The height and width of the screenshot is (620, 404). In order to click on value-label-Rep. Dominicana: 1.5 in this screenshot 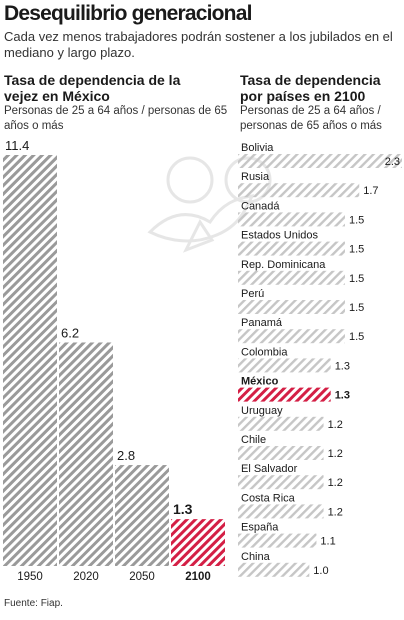, I will do `click(356, 279)`.